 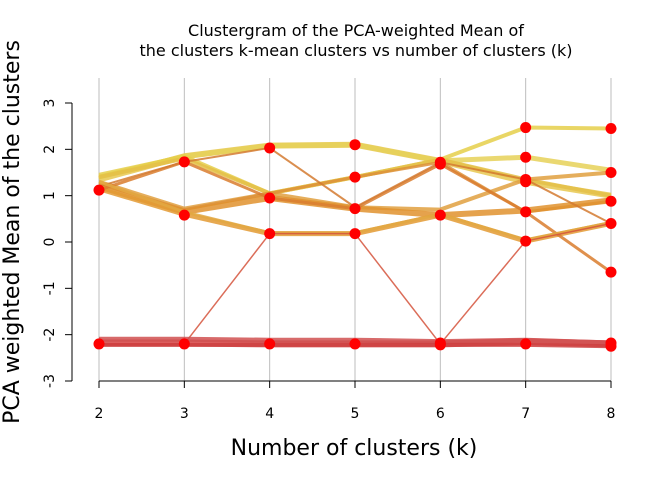 I want to click on y-axis-label: PCA weighted Mean of the clusters, so click(x=12, y=232).